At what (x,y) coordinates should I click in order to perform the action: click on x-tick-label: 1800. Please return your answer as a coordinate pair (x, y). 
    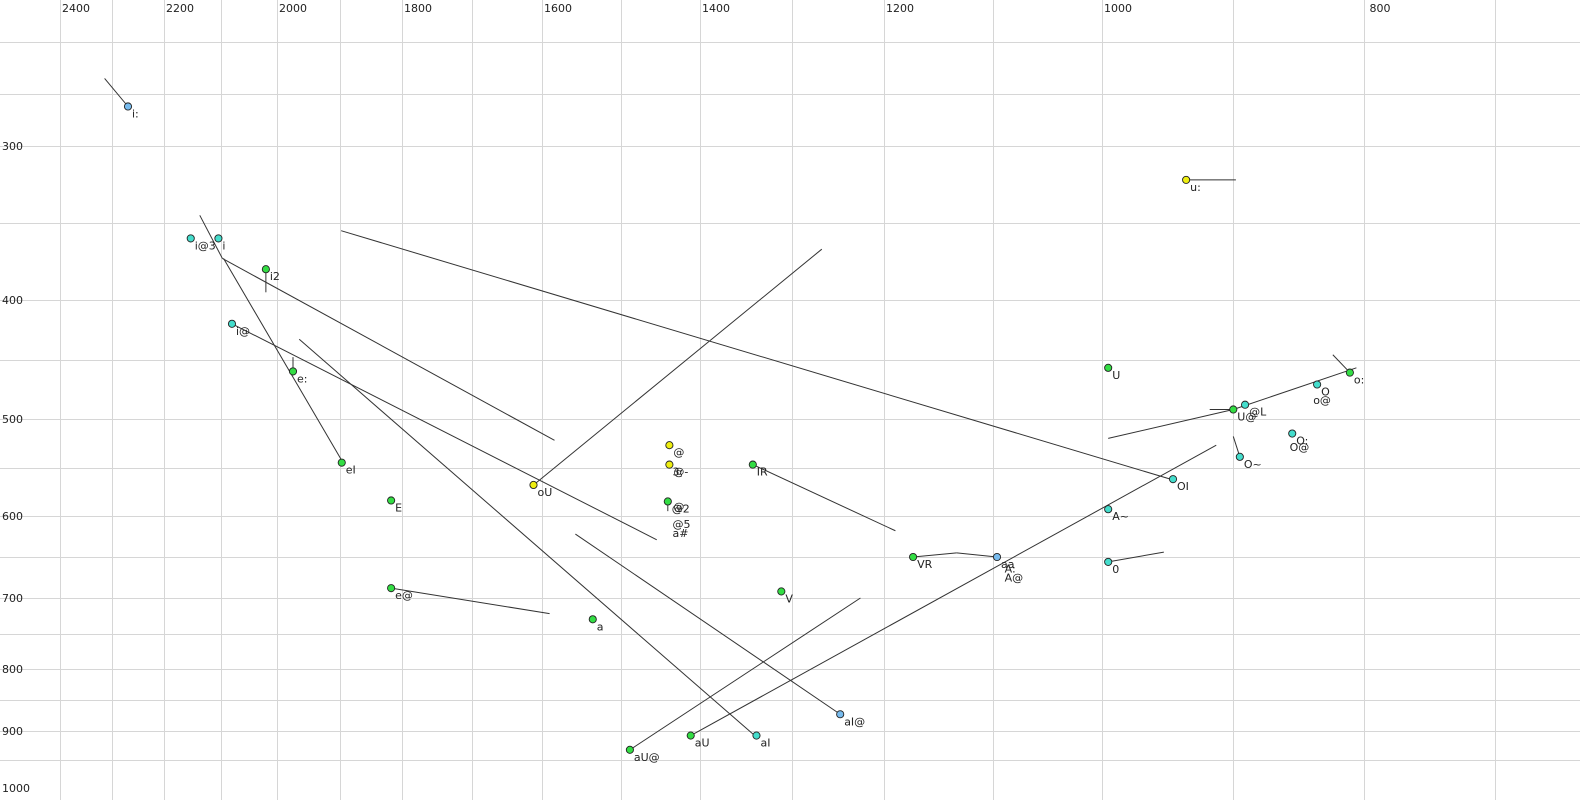
    Looking at the image, I should click on (418, 8).